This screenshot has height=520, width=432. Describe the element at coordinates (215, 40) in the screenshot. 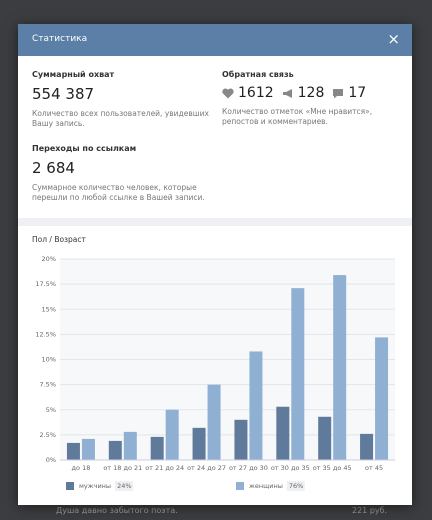

I see `modal-header: Статистика ×` at that location.